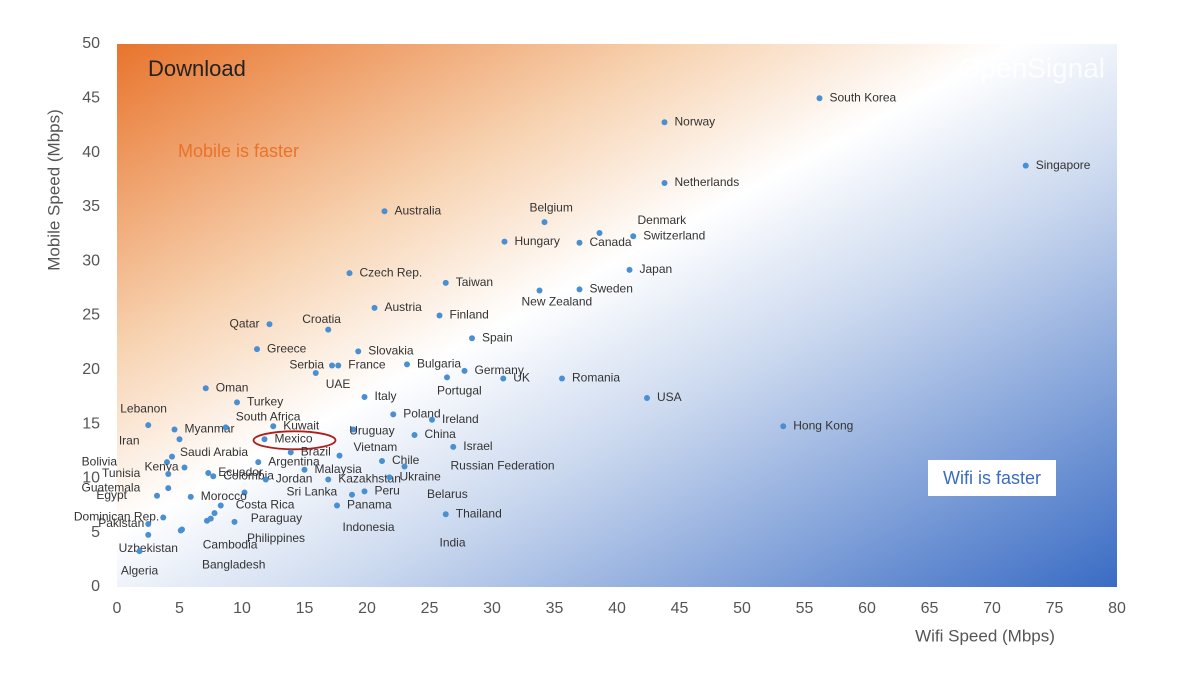  What do you see at coordinates (805, 608) in the screenshot?
I see `x-tick-label: 55` at bounding box center [805, 608].